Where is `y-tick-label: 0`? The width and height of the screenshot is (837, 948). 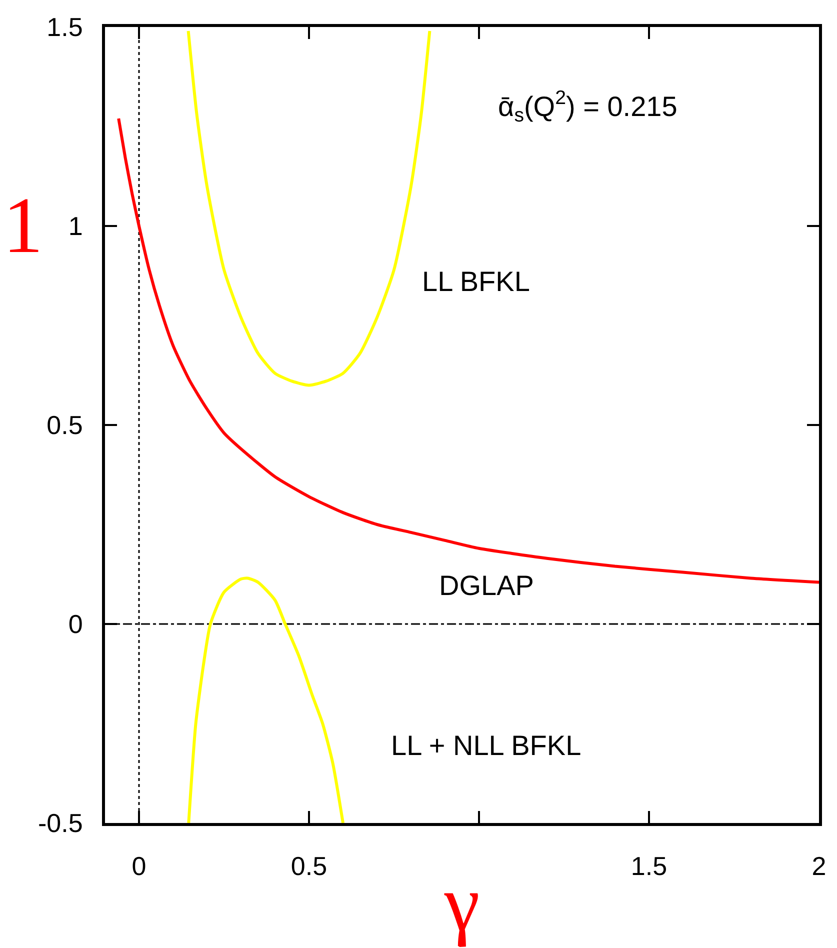
y-tick-label: 0 is located at coordinates (75, 624).